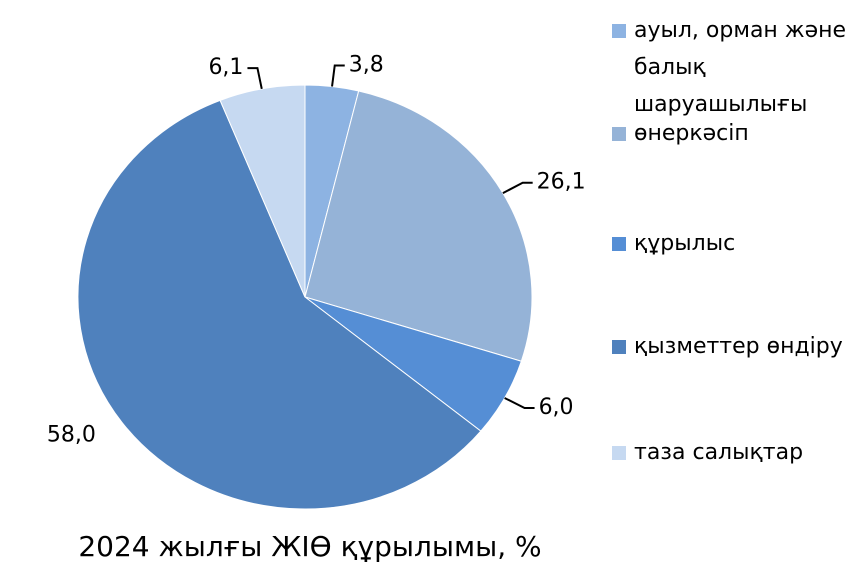 The height and width of the screenshot is (564, 853). What do you see at coordinates (561, 182) in the screenshot?
I see `data-label: 26,1` at bounding box center [561, 182].